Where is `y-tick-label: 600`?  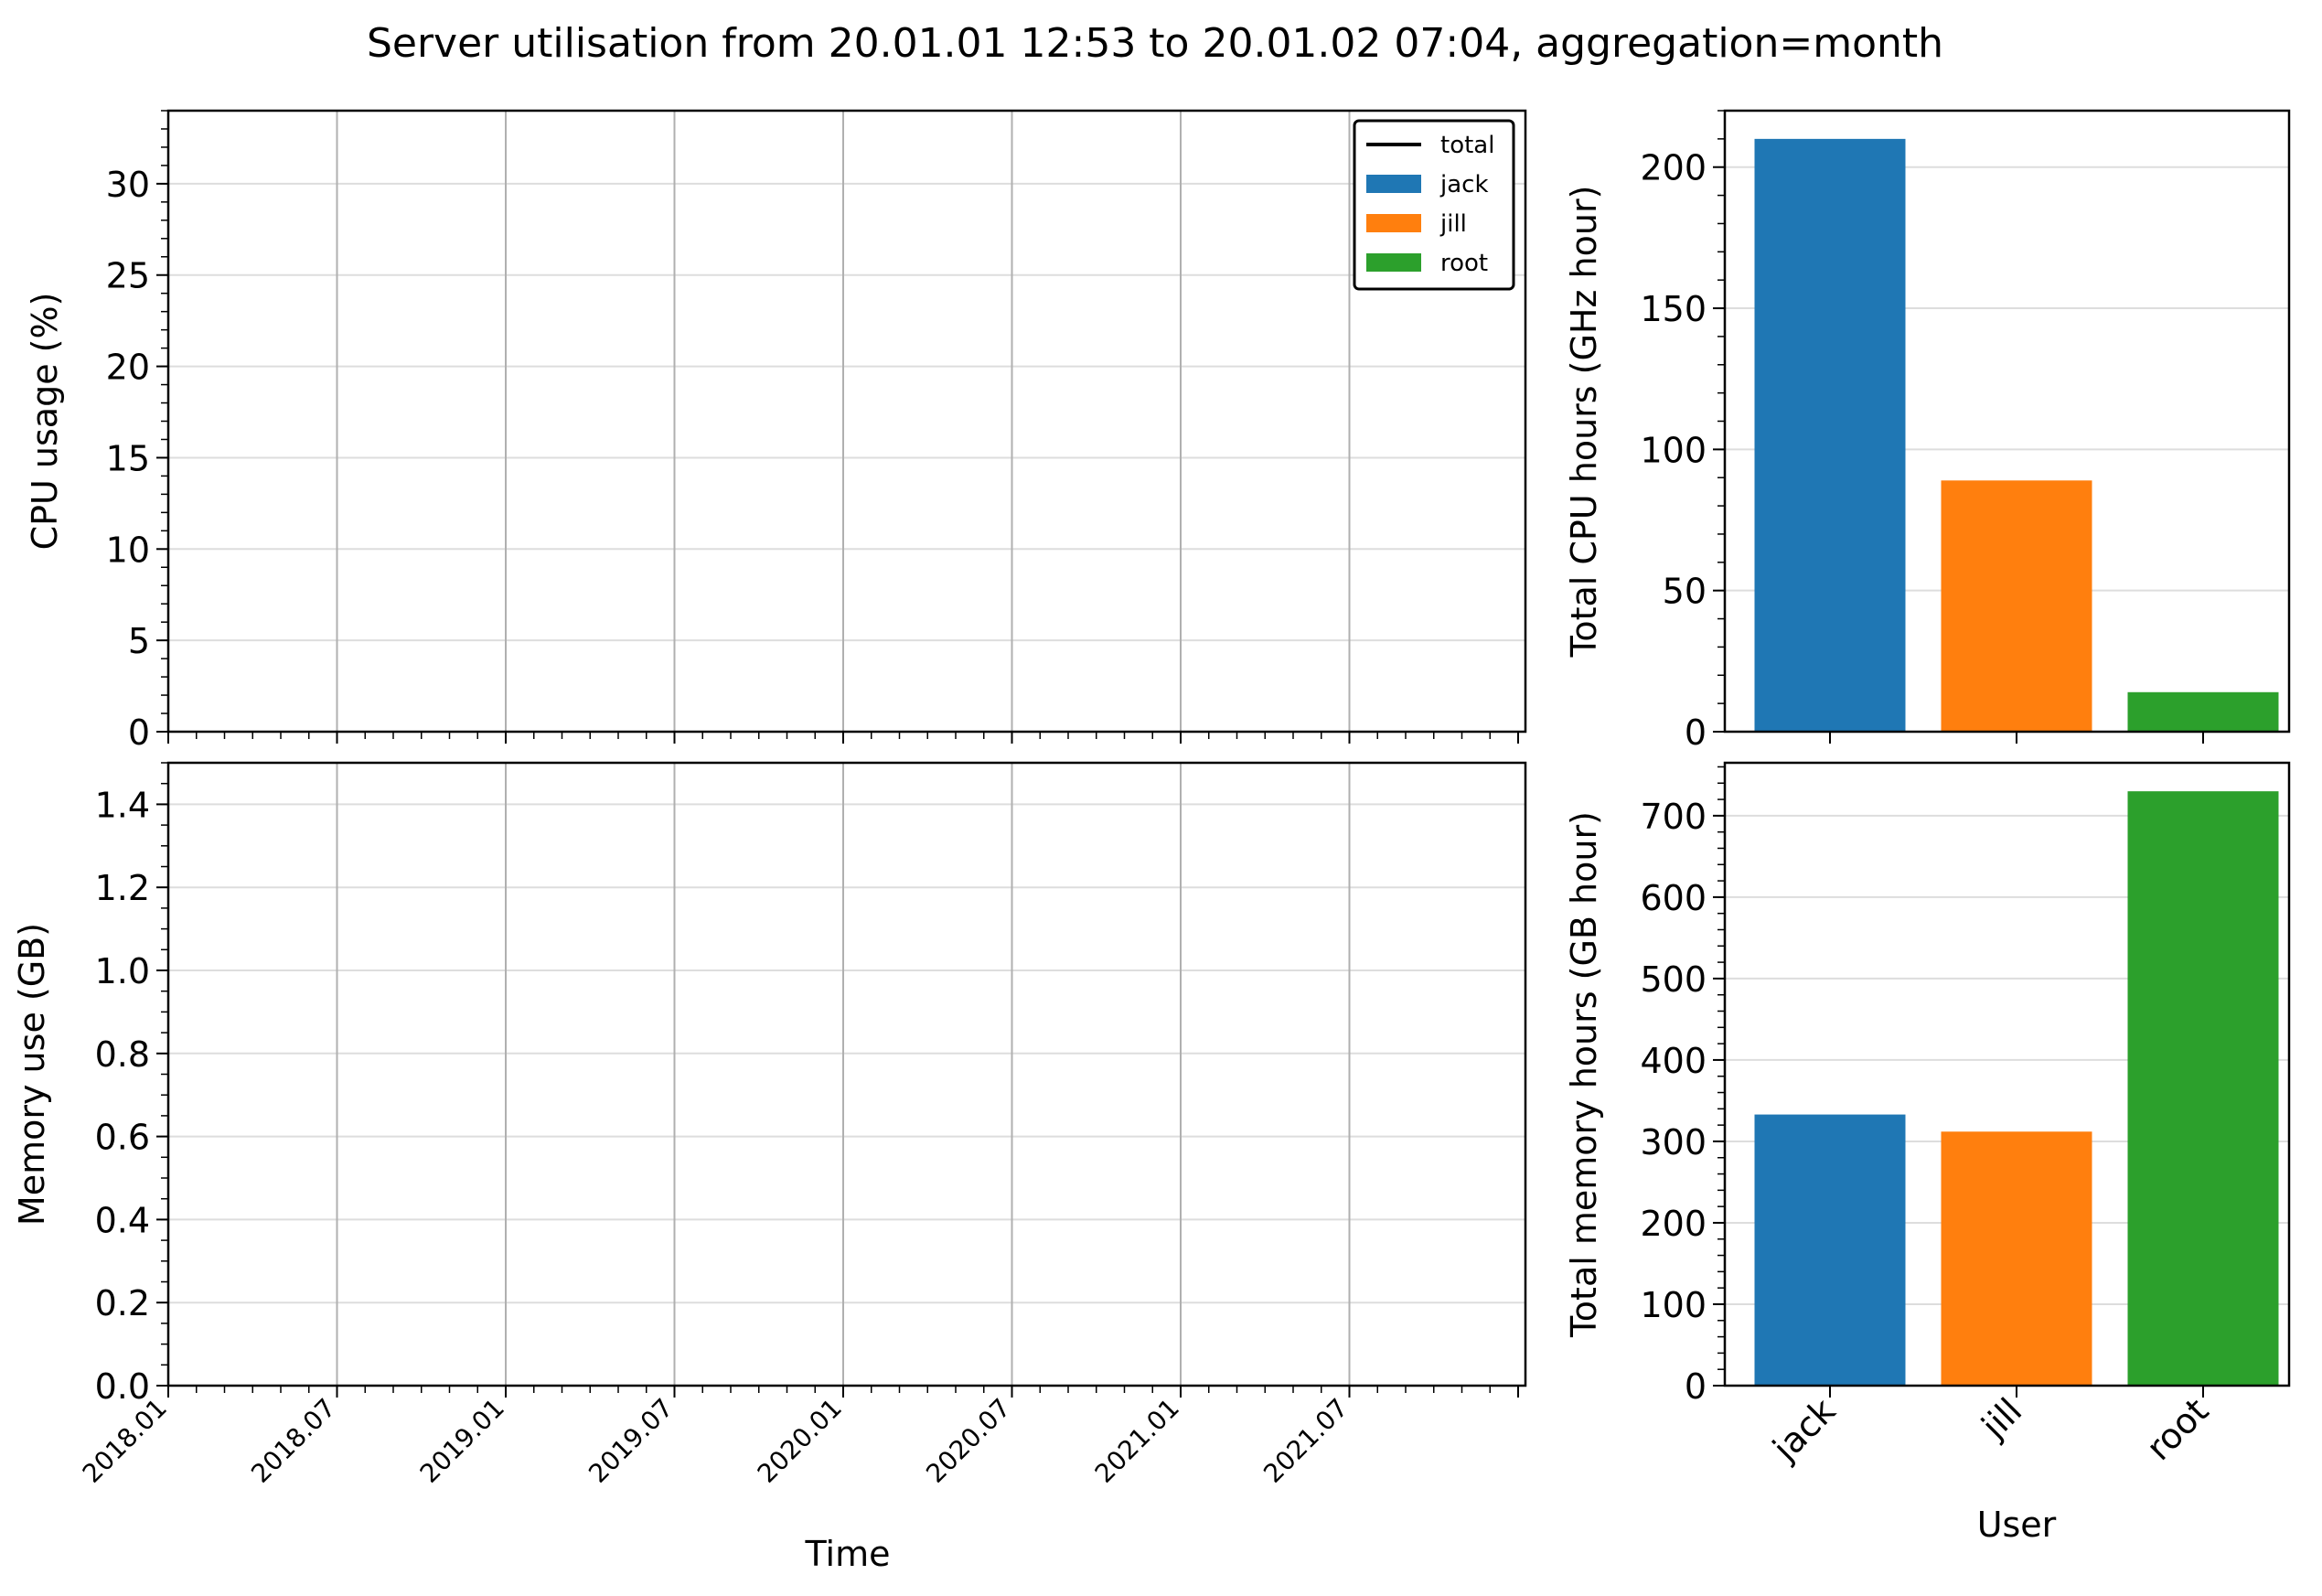
y-tick-label: 600 is located at coordinates (1673, 898).